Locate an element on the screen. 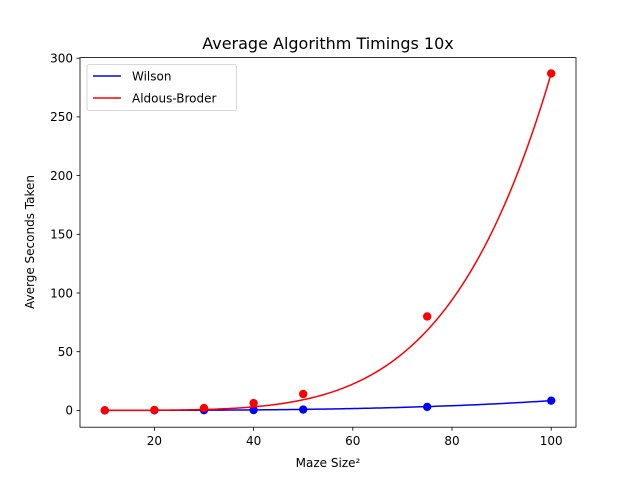 The width and height of the screenshot is (640, 480). y-tick-label: 200 is located at coordinates (61, 176).